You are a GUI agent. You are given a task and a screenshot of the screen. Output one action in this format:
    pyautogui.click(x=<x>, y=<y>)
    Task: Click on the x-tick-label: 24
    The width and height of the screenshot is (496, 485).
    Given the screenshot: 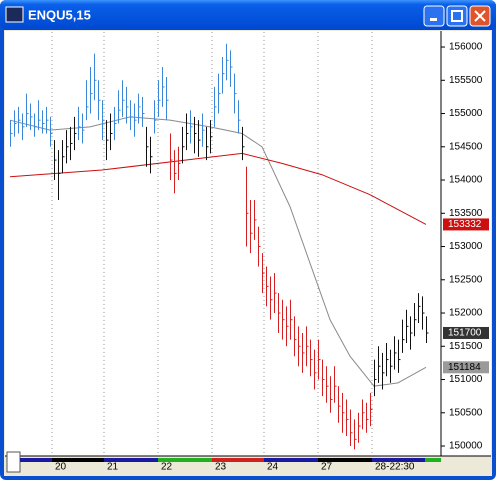 What is the action you would take?
    pyautogui.click(x=273, y=467)
    